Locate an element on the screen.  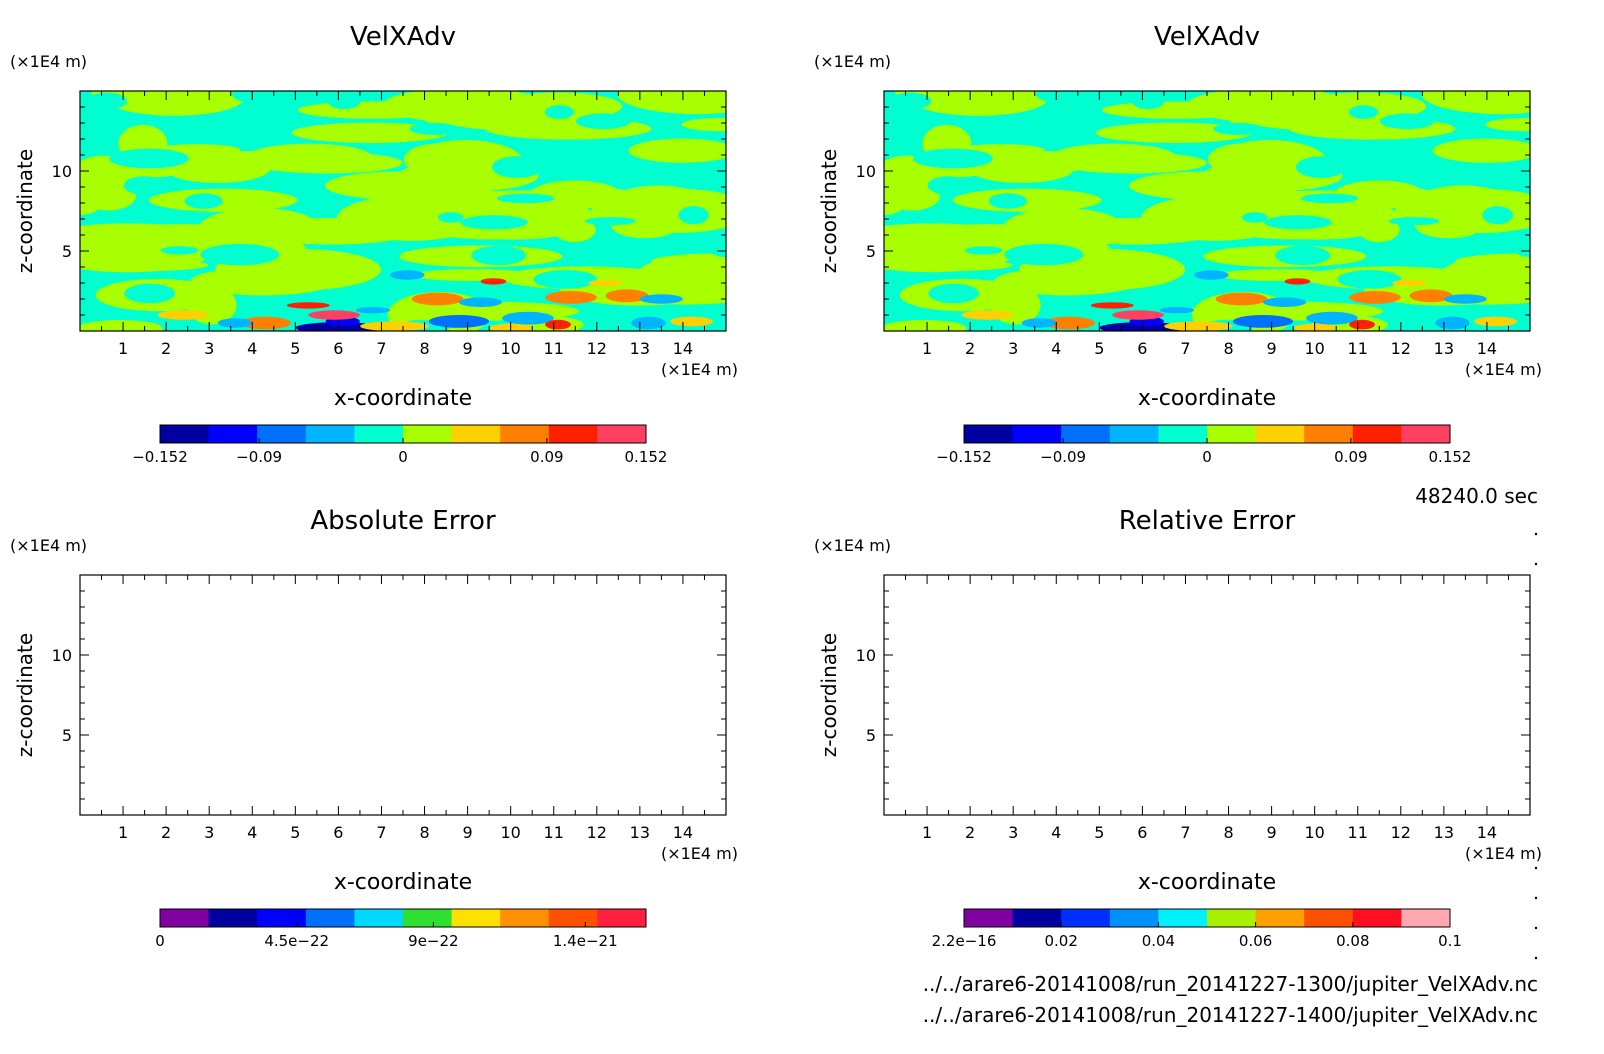
x-tick-label: 10 is located at coordinates (510, 832).